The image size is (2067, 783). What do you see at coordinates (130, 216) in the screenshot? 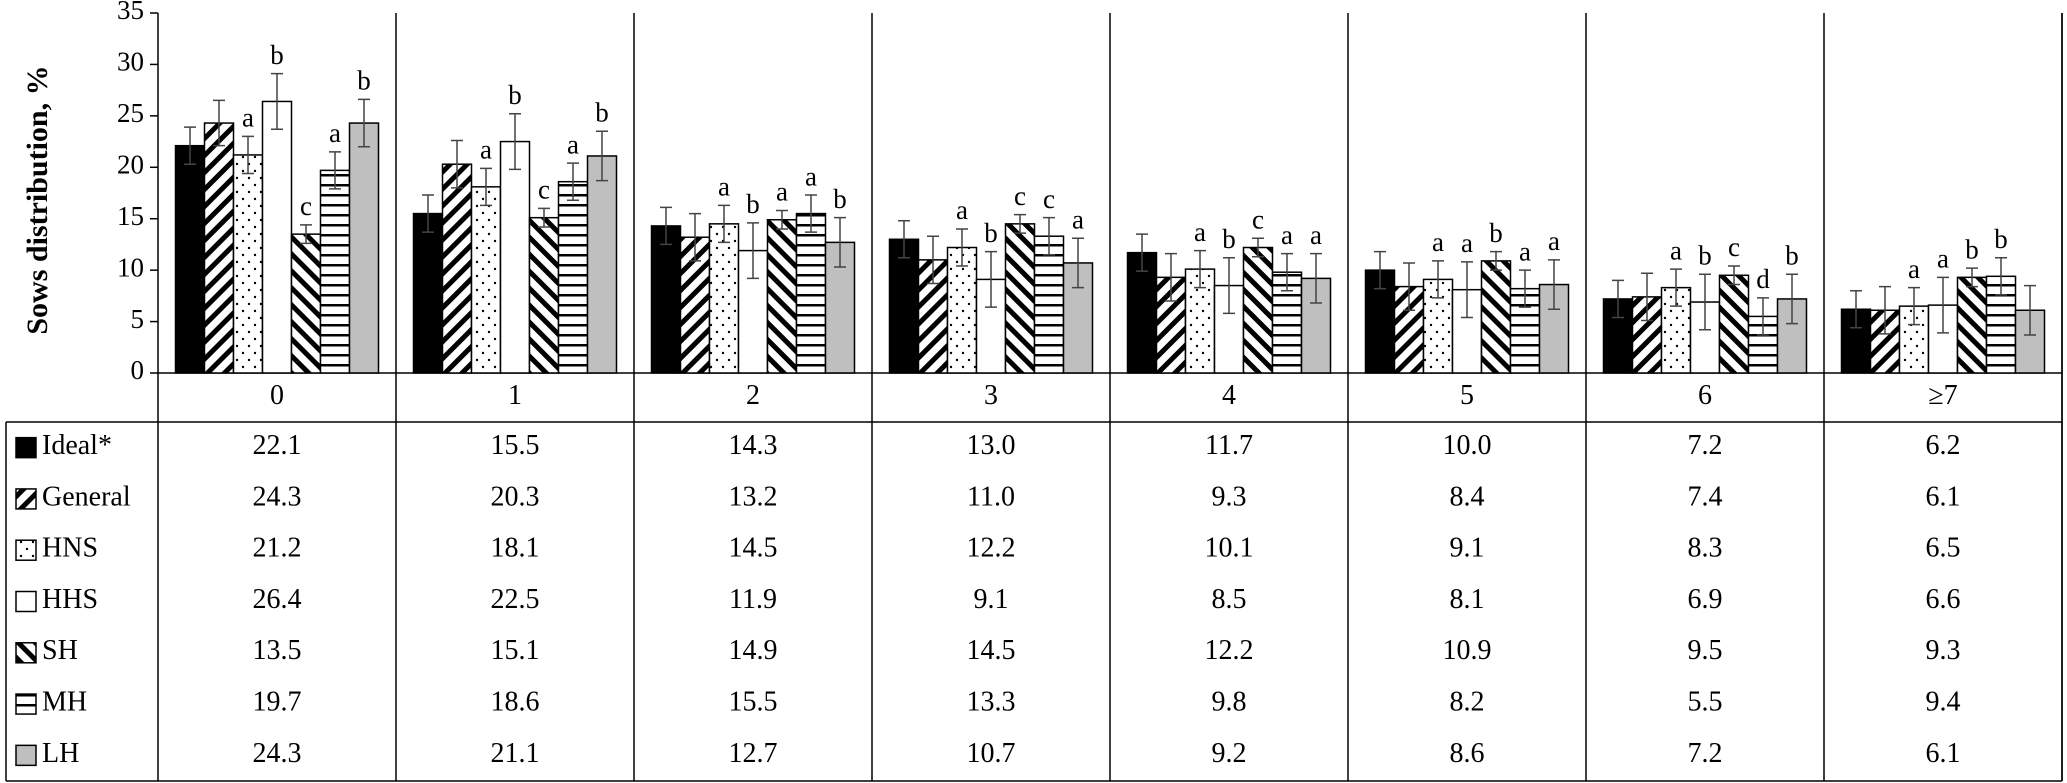
I see `y-tick-label: 15` at bounding box center [130, 216].